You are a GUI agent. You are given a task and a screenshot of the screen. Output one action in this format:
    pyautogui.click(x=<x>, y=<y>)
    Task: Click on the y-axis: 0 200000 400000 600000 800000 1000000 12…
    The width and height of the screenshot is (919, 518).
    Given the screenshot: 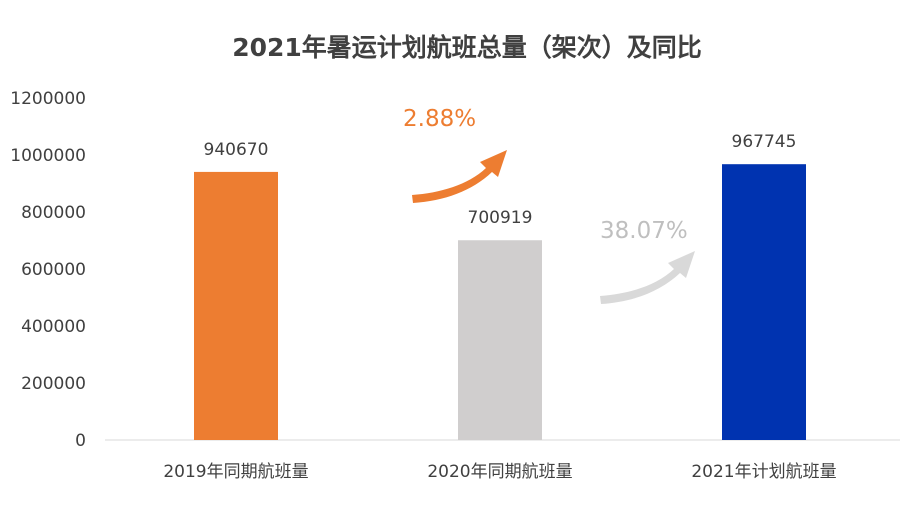 What is the action you would take?
    pyautogui.click(x=48, y=270)
    